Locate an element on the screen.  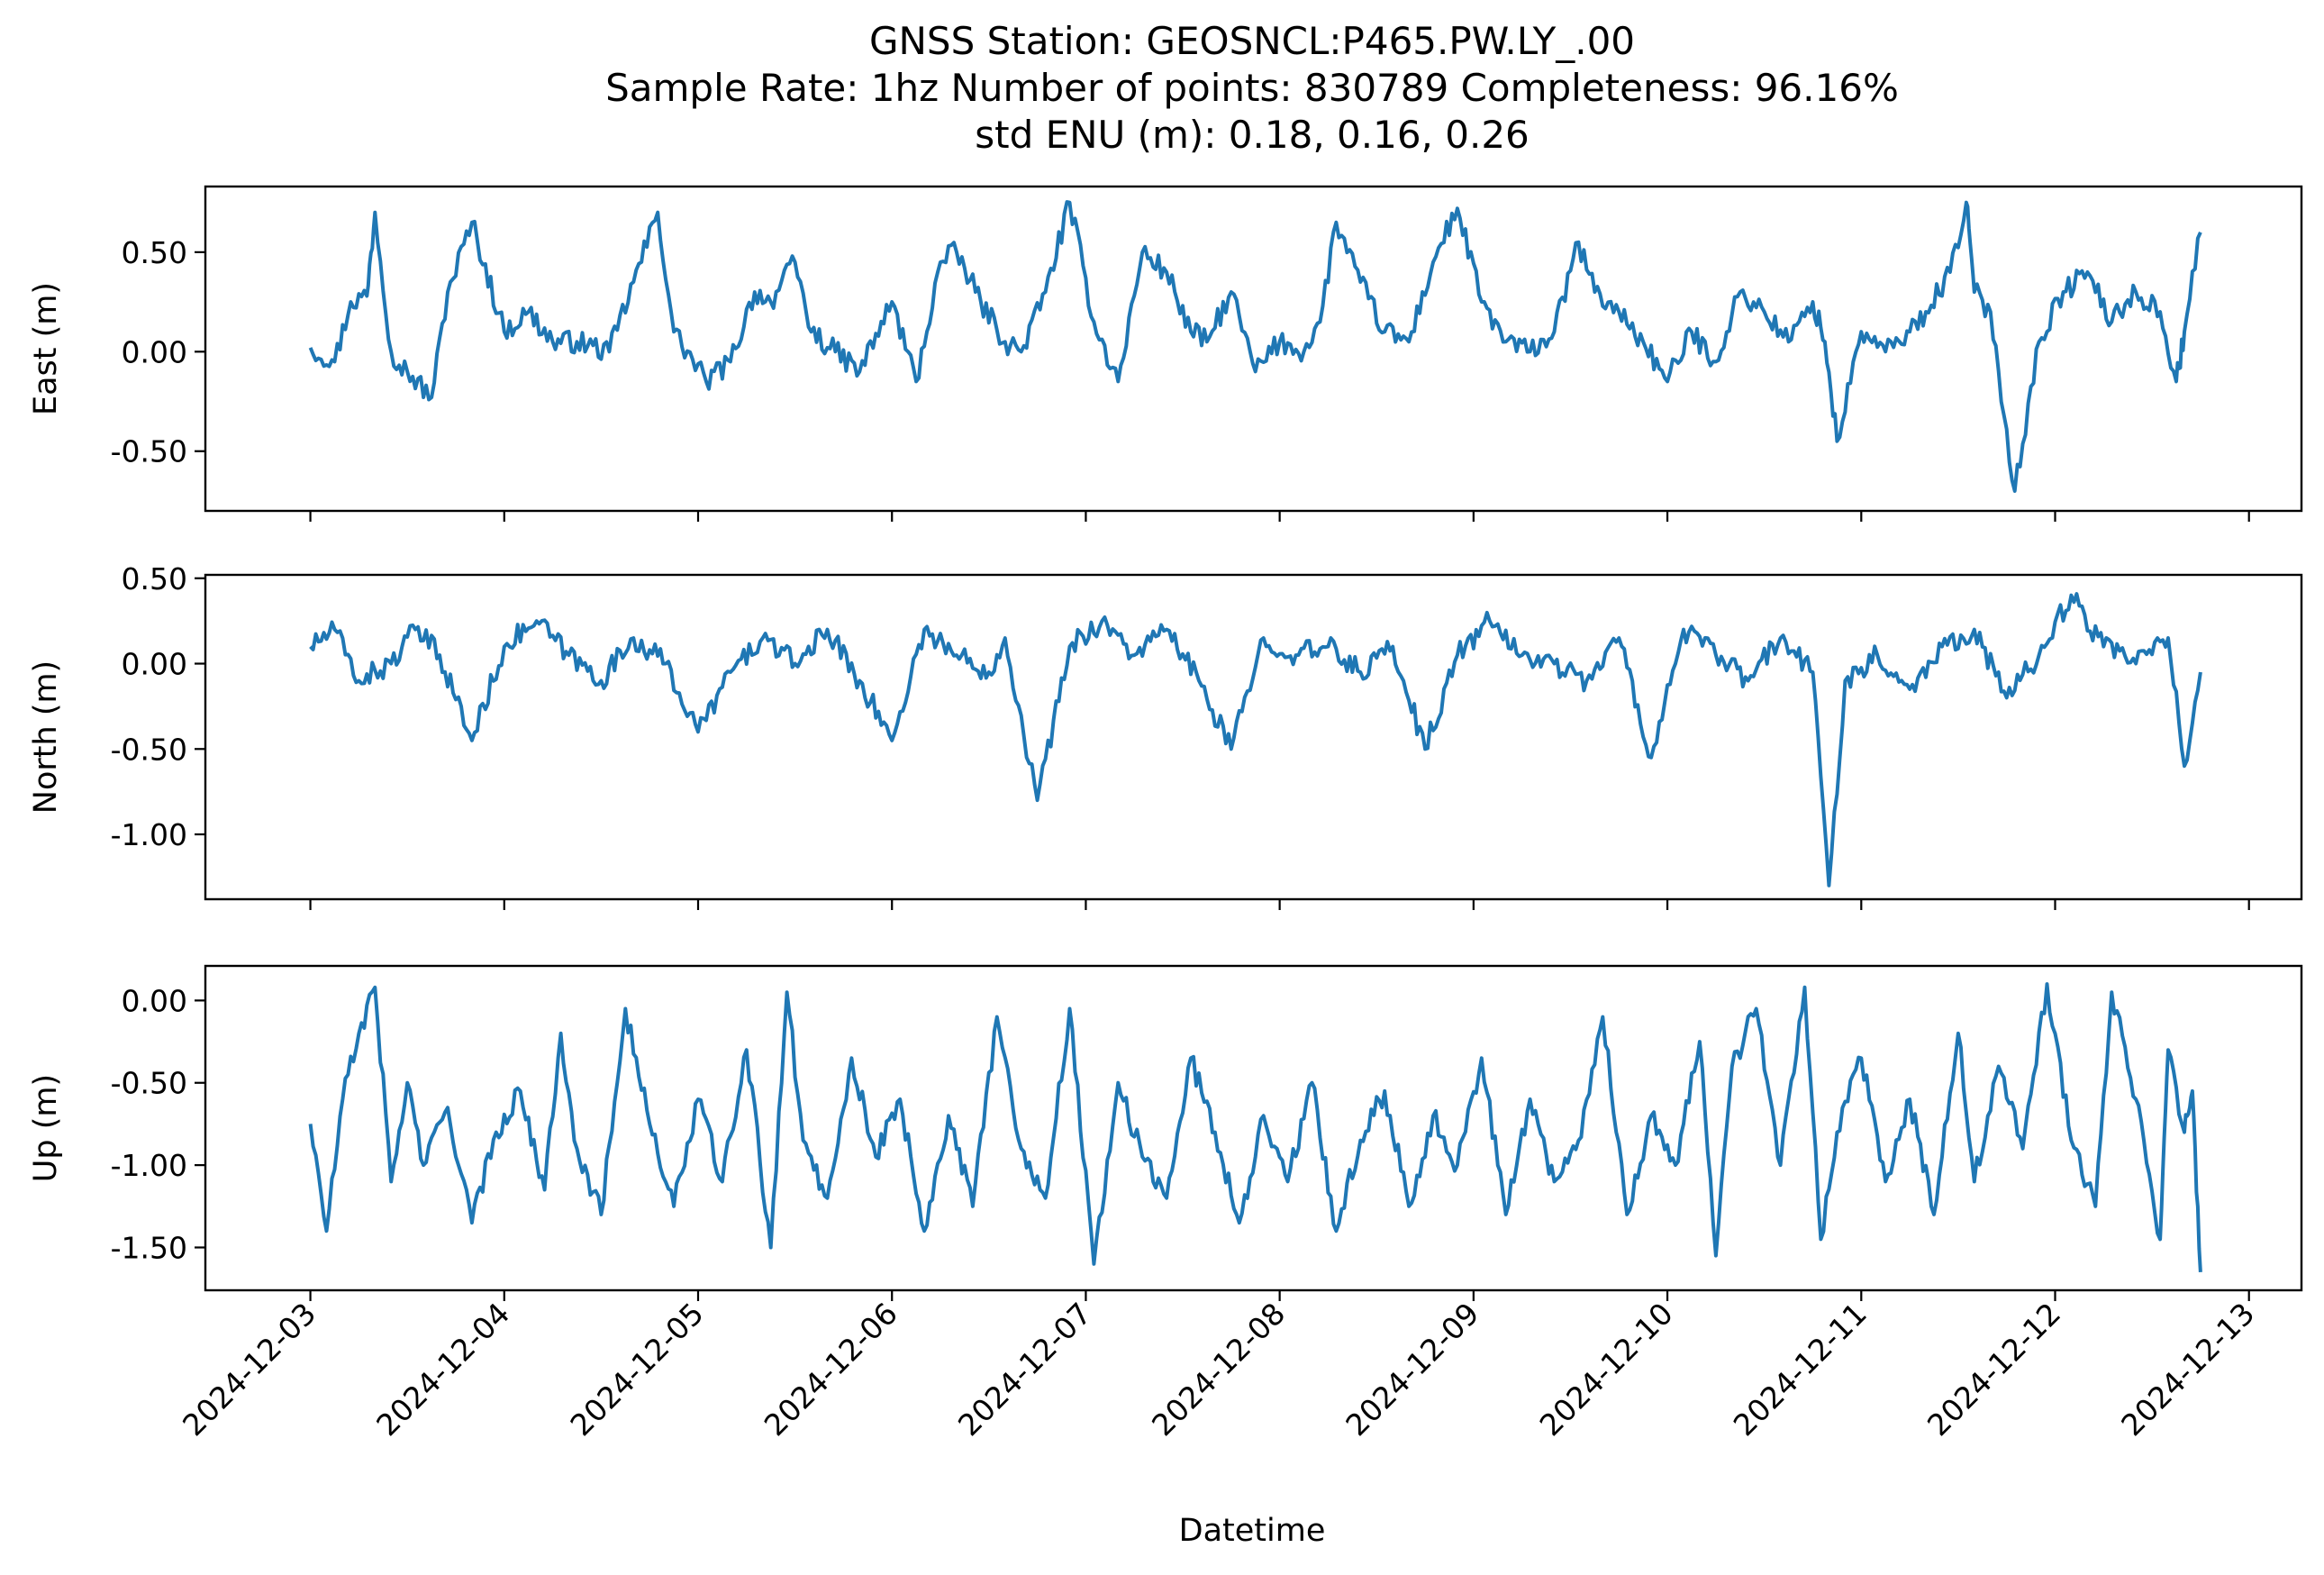
x-tick-label: 2024-12-04 is located at coordinates (442, 1369).